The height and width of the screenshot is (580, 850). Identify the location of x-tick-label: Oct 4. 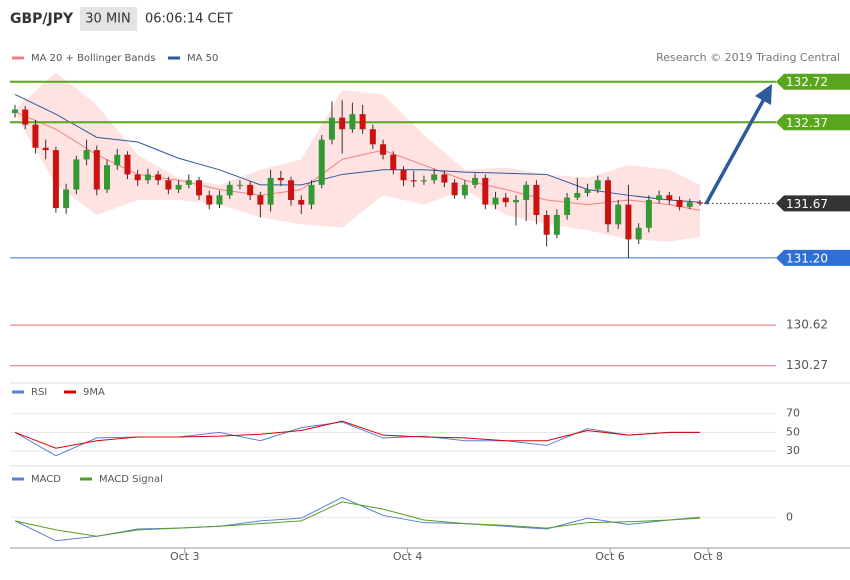
(408, 556).